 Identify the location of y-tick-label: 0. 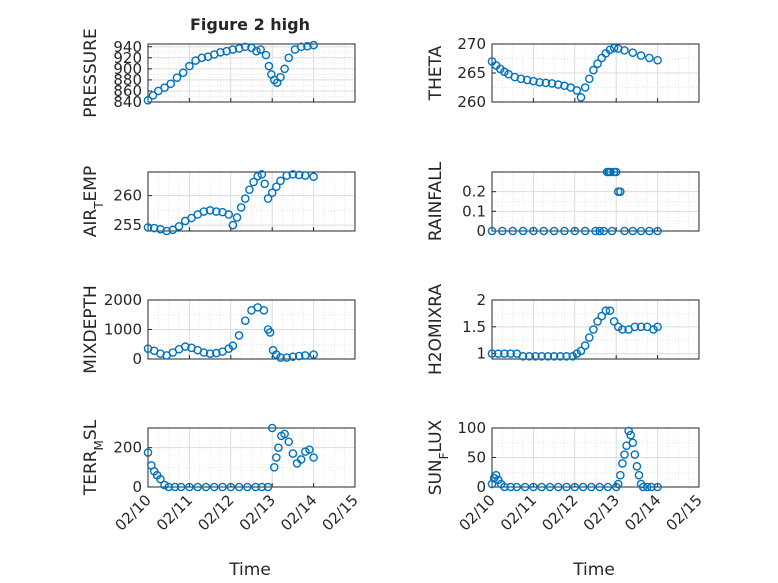
(137, 487).